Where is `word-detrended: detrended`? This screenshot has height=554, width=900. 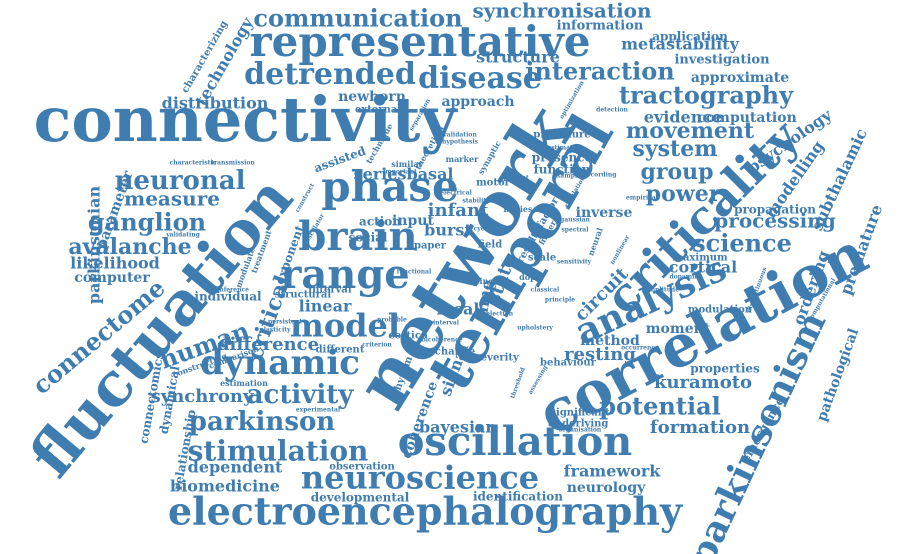
word-detrended: detrended is located at coordinates (330, 74).